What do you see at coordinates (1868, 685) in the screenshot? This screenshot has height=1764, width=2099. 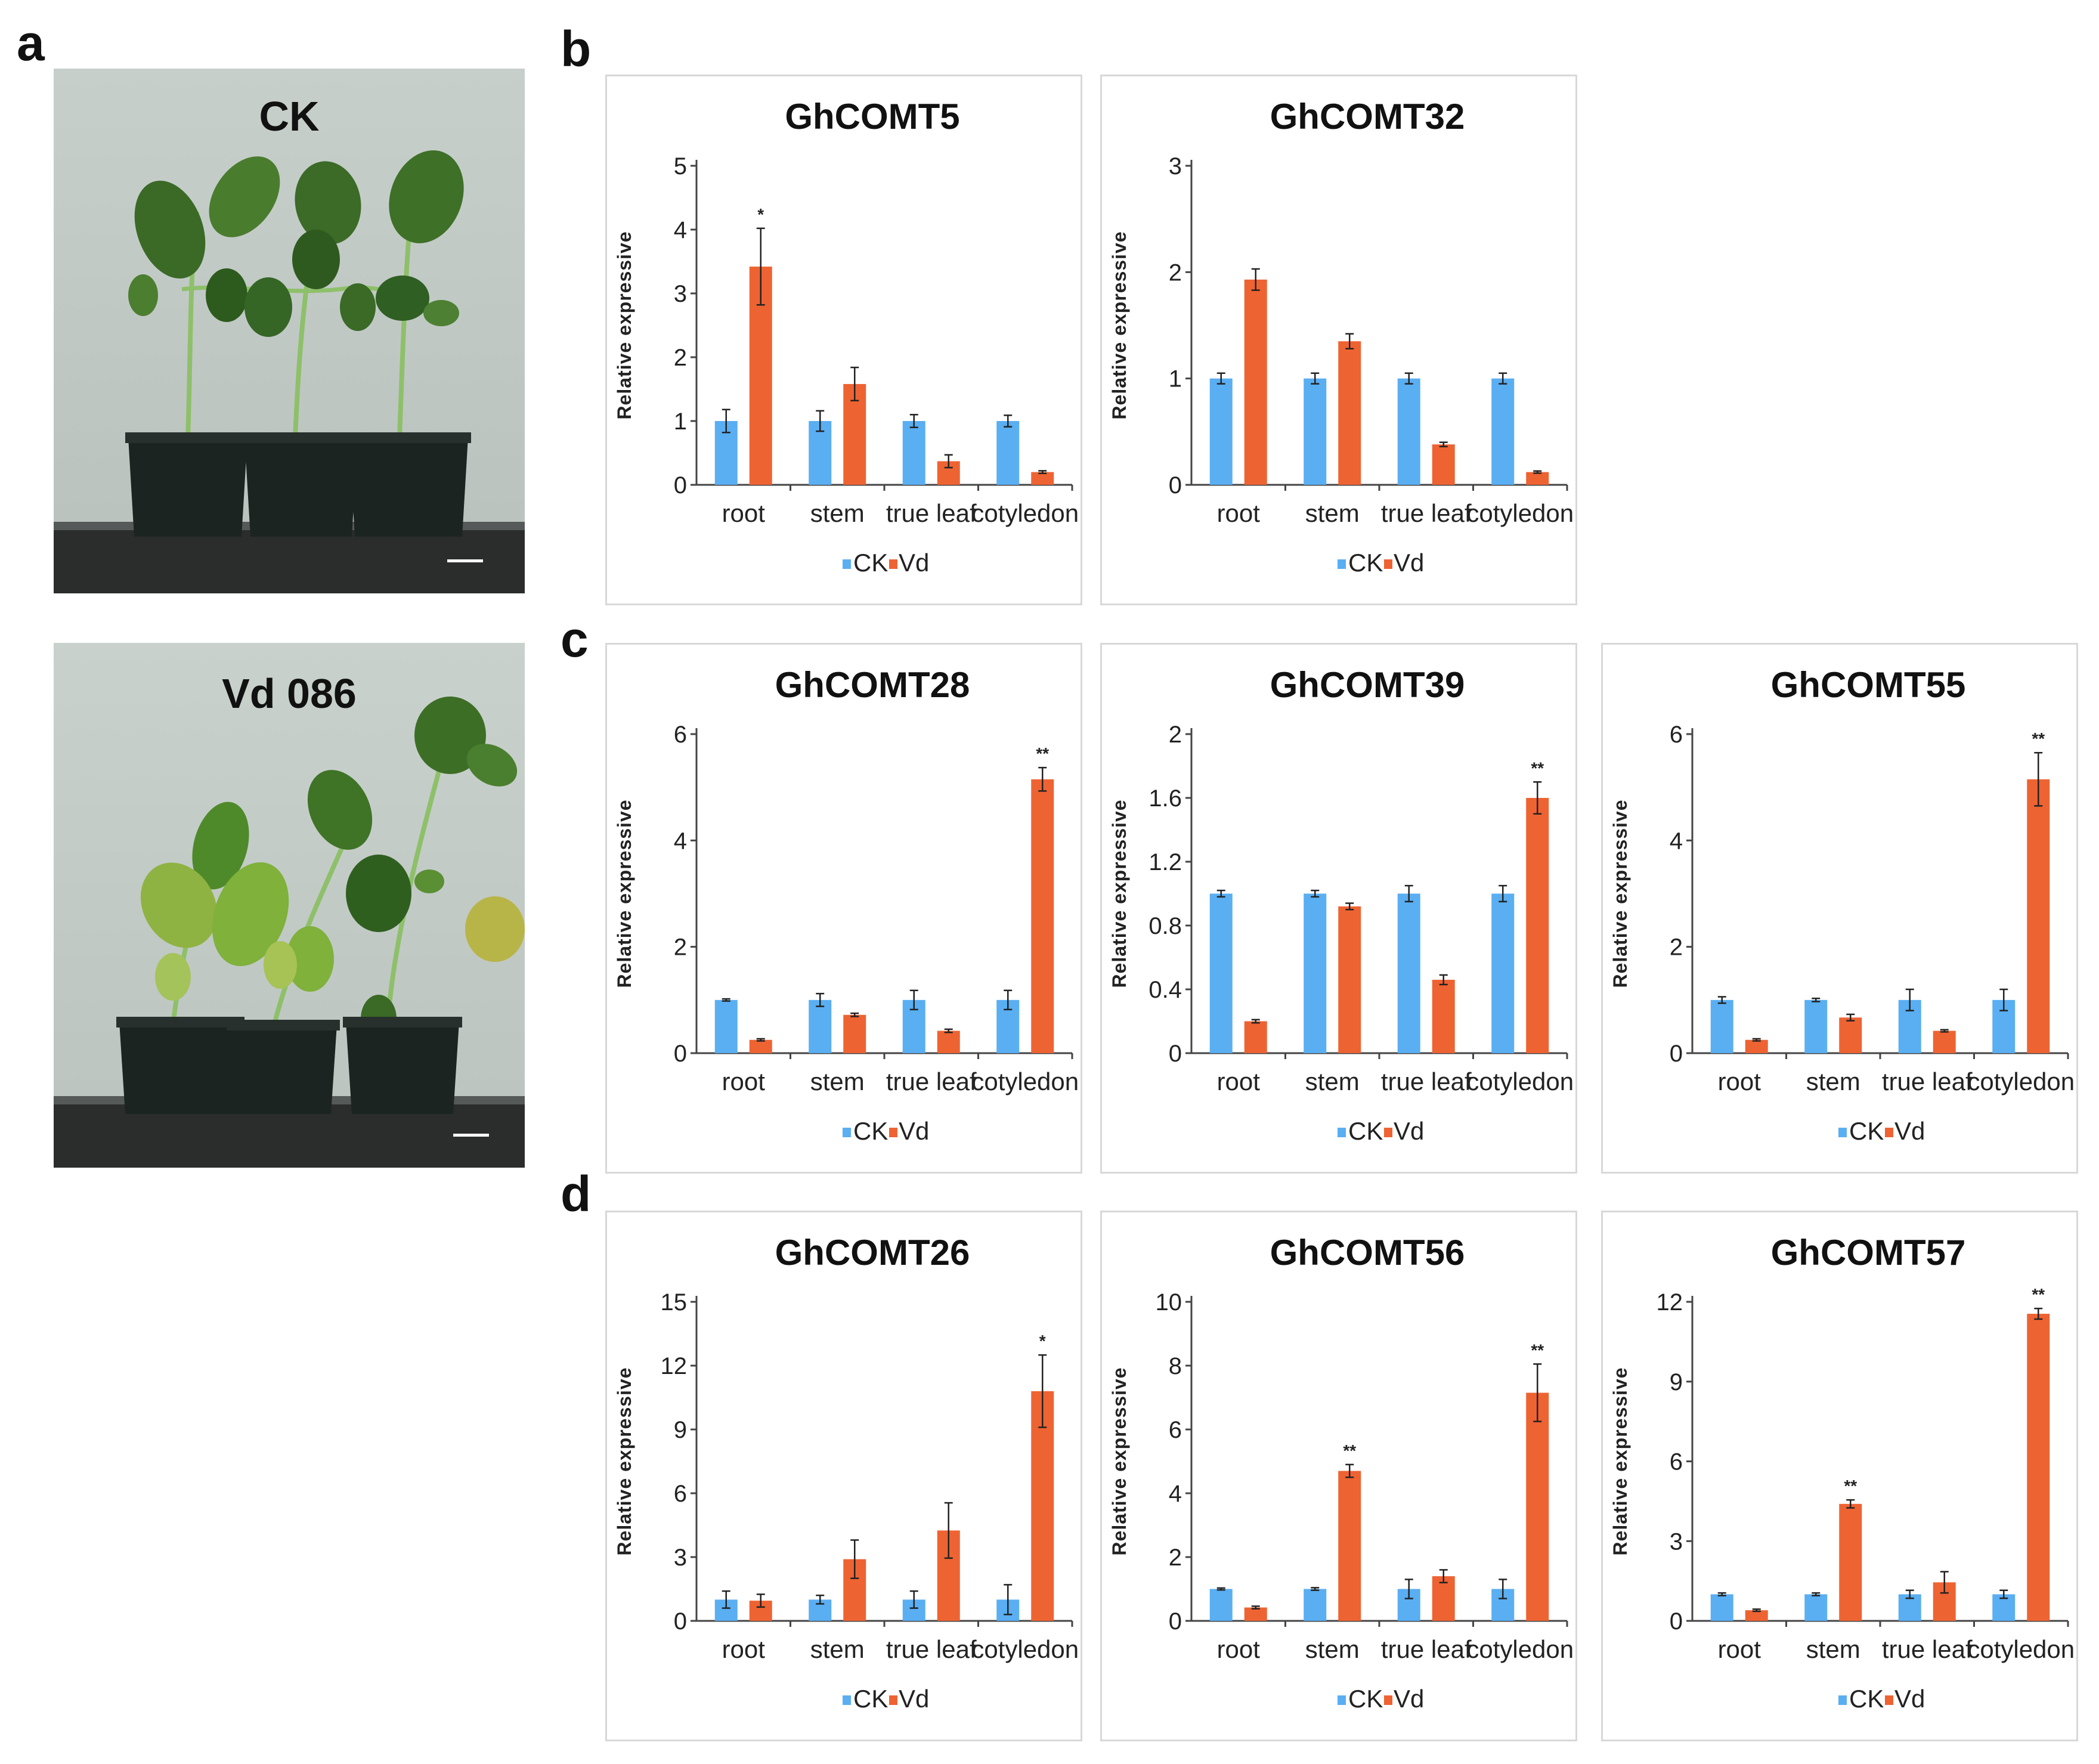 I see `chart-title: GhCOMT55` at bounding box center [1868, 685].